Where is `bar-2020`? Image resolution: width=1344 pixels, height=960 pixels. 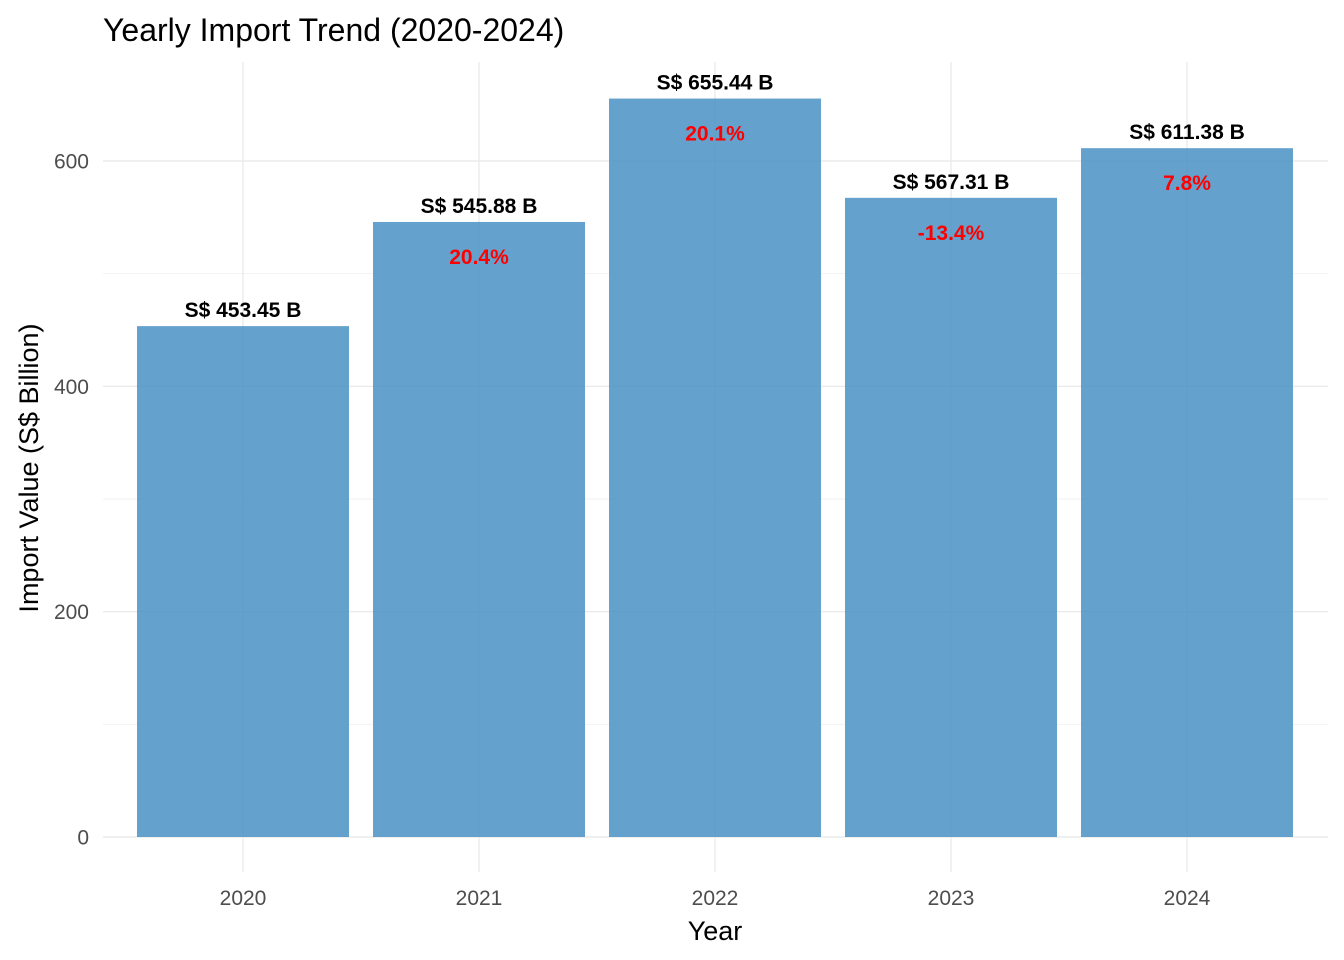 bar-2020 is located at coordinates (243, 581).